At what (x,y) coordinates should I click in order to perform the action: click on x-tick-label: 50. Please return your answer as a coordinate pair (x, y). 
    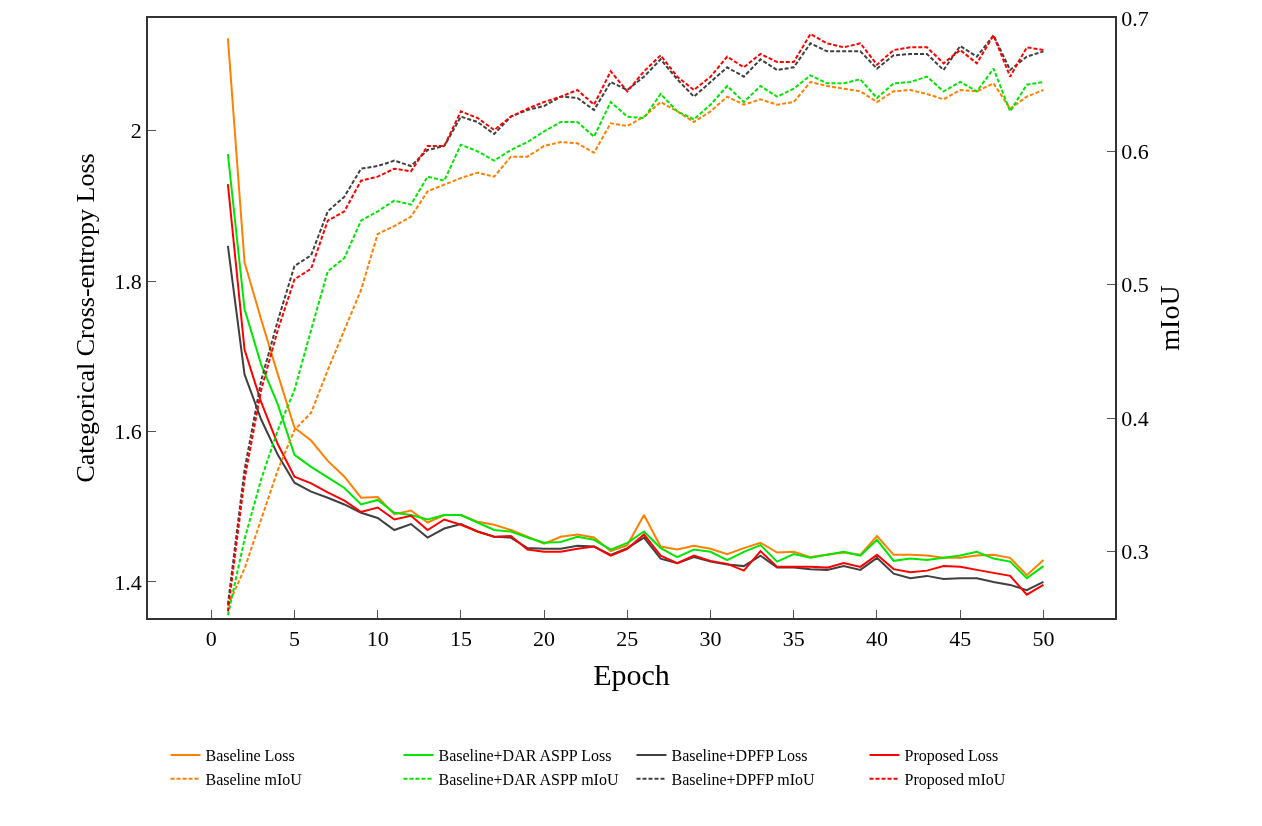
    Looking at the image, I should click on (1043, 639).